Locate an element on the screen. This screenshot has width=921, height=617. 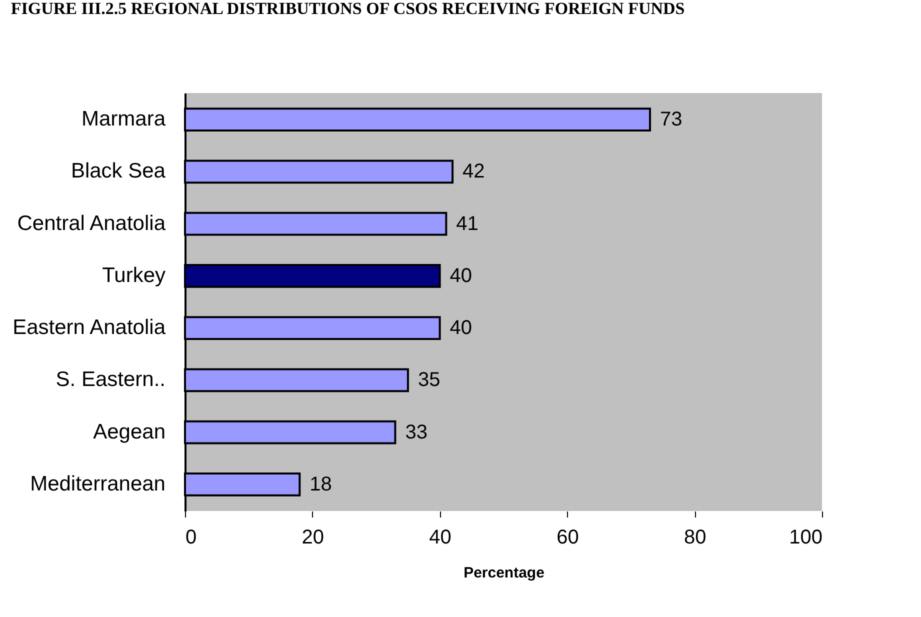
x-tick-label: 80 is located at coordinates (695, 537).